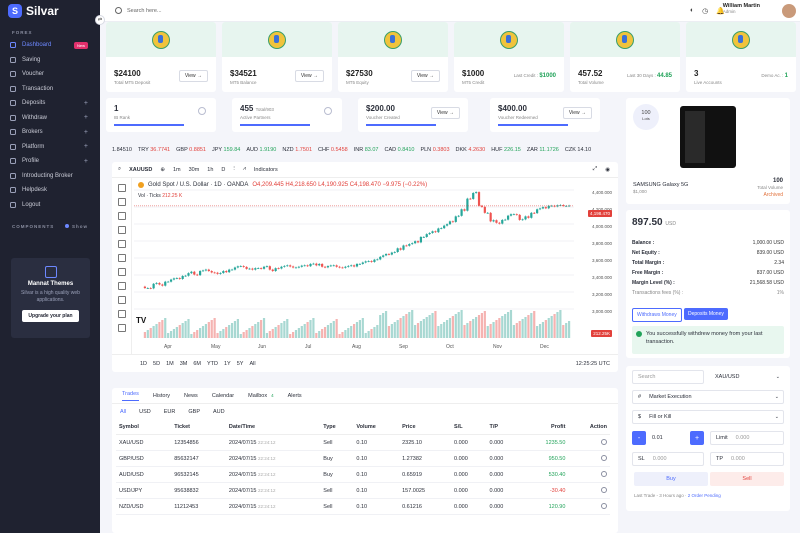 This screenshot has width=800, height=533. I want to click on ticker-item: JPY 159.84, so click(226, 150).